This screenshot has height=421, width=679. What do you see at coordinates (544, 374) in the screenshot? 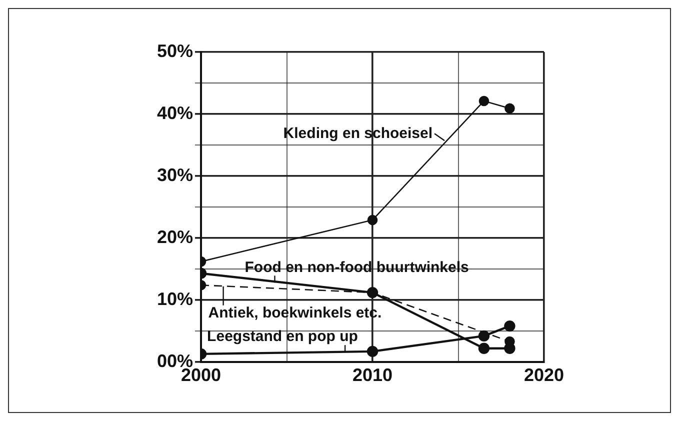
I see `x-tick-label: 2020` at bounding box center [544, 374].